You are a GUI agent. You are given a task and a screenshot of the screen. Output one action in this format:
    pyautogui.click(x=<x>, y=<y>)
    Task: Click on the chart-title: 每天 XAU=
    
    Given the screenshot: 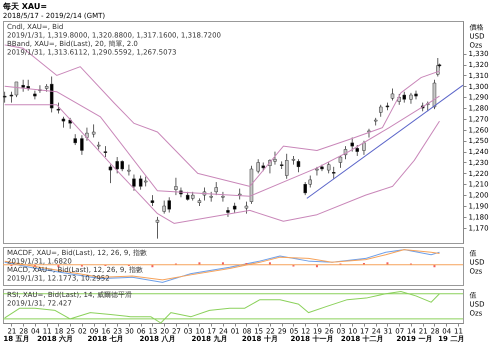 What is the action you would take?
    pyautogui.click(x=25, y=6)
    